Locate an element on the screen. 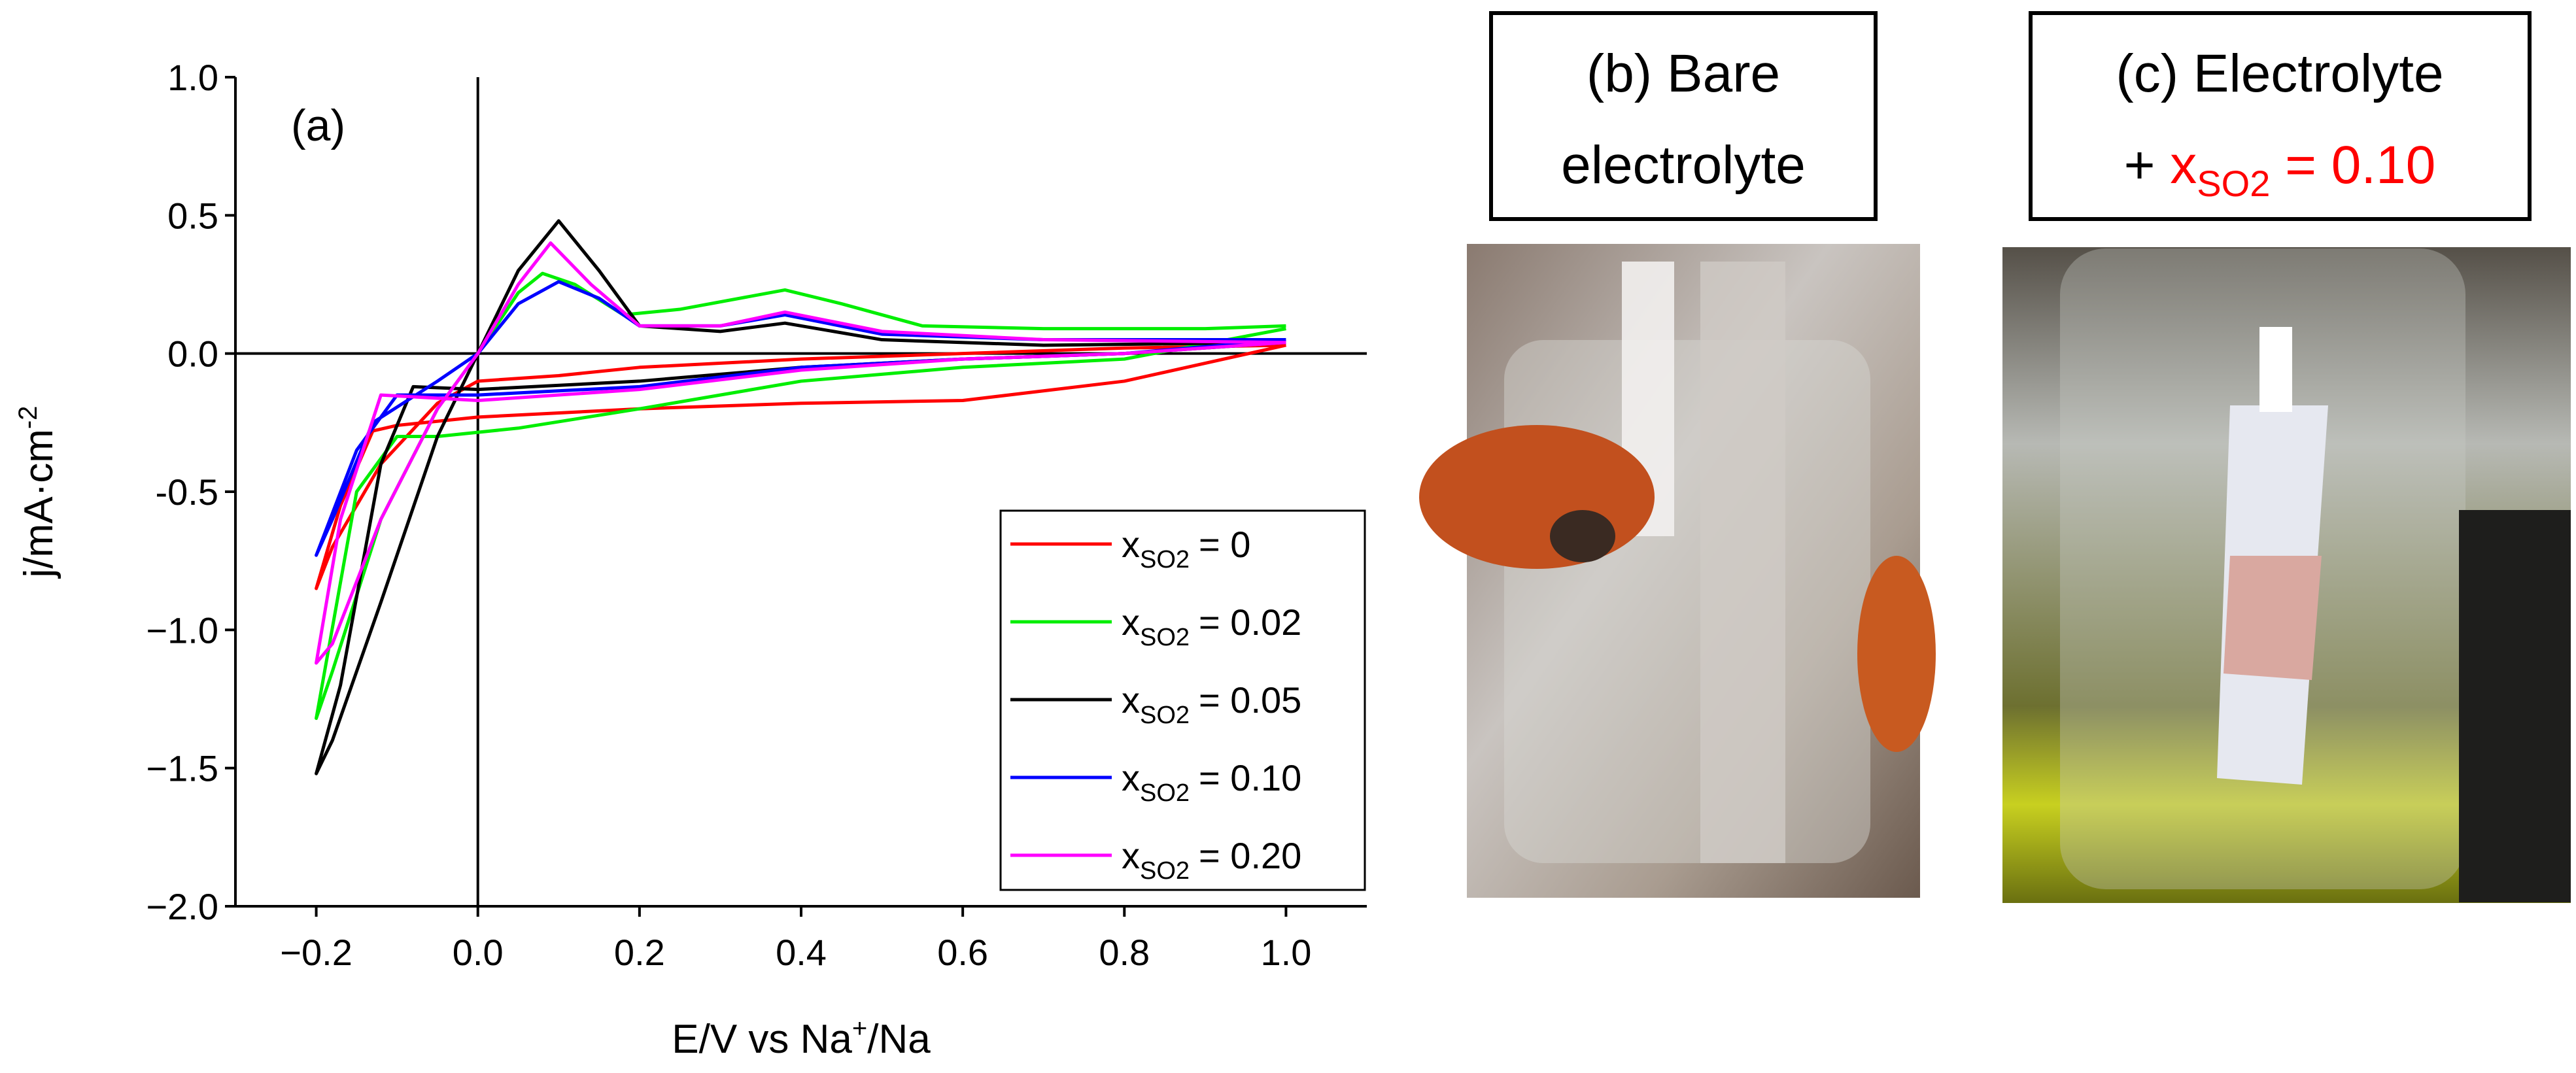 The height and width of the screenshot is (1073, 2576). y-tick-label: −2.0 is located at coordinates (182, 906).